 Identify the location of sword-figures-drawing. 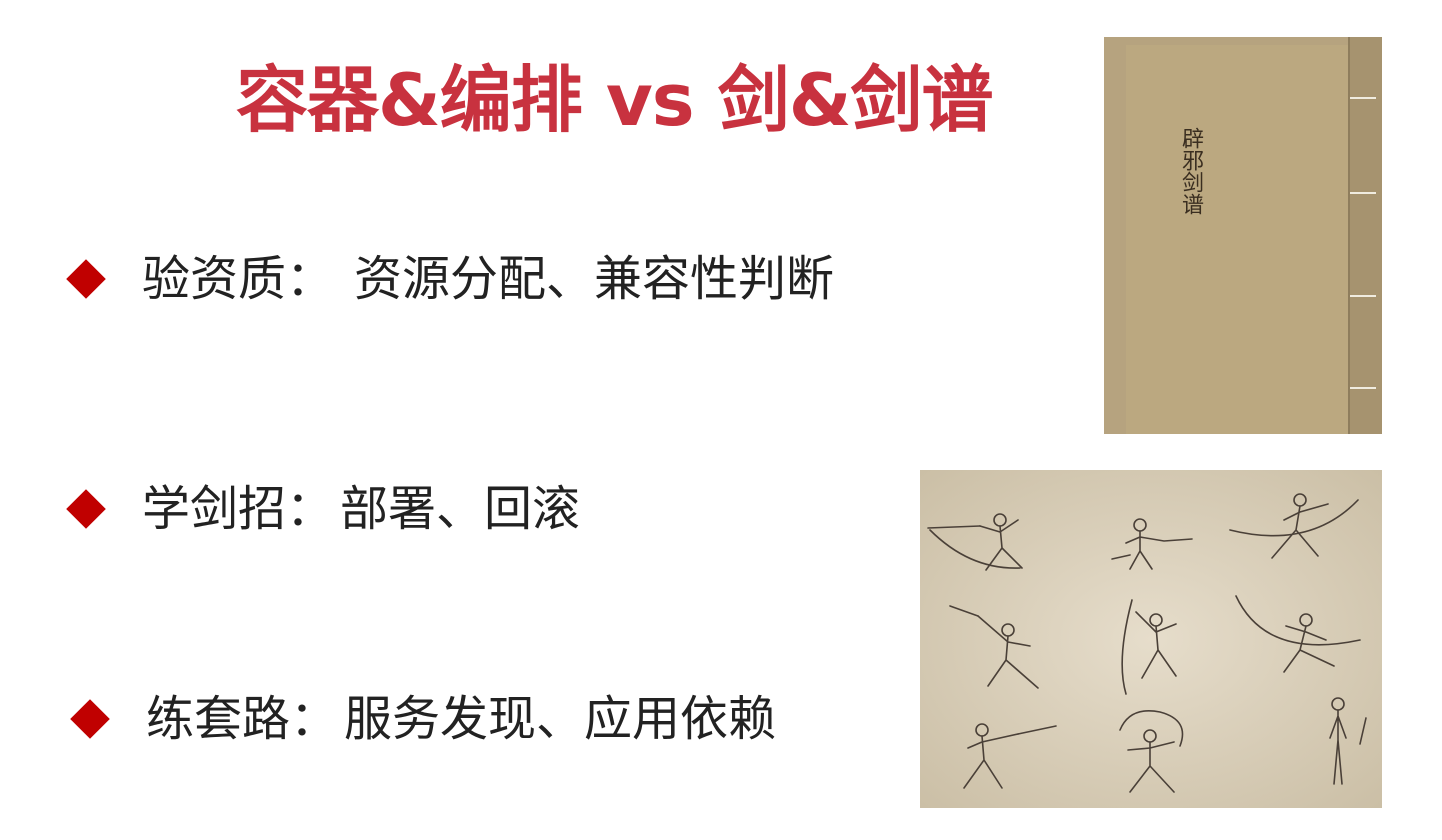
(1151, 639).